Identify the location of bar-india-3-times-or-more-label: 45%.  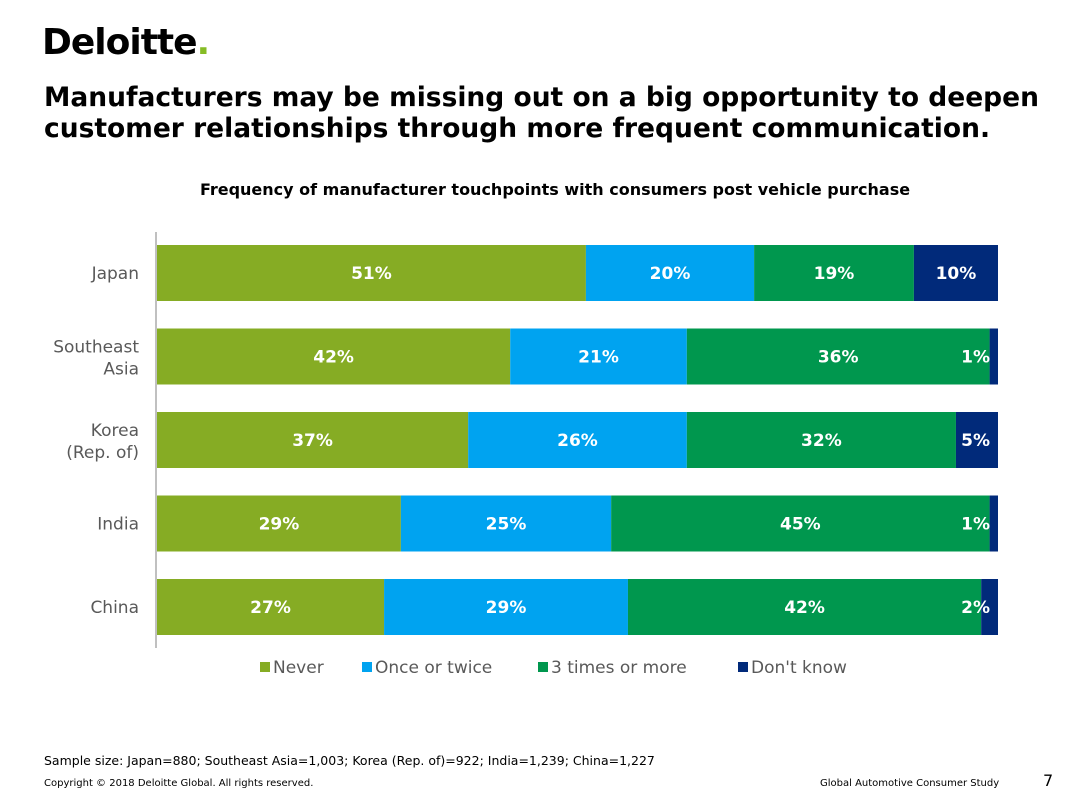
(800, 525).